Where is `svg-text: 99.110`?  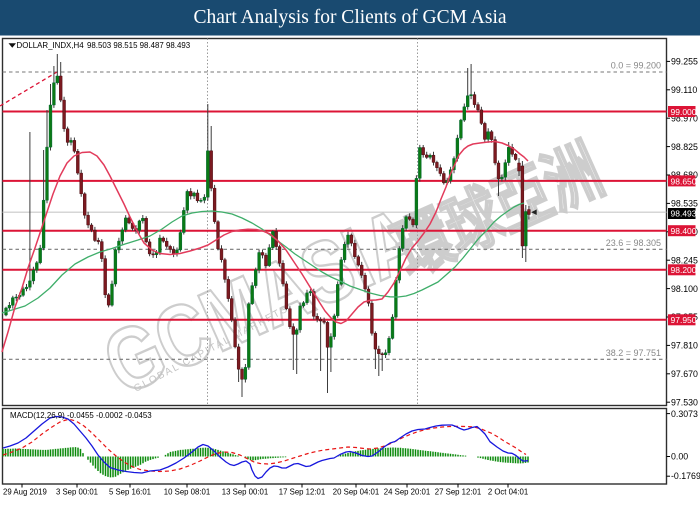
svg-text: 99.110 is located at coordinates (684, 90).